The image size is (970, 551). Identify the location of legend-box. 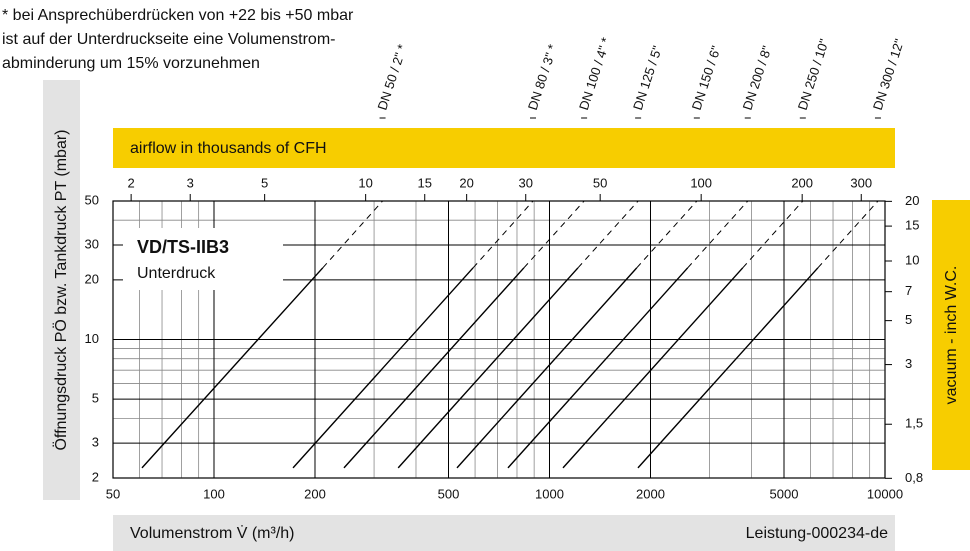
(203, 259).